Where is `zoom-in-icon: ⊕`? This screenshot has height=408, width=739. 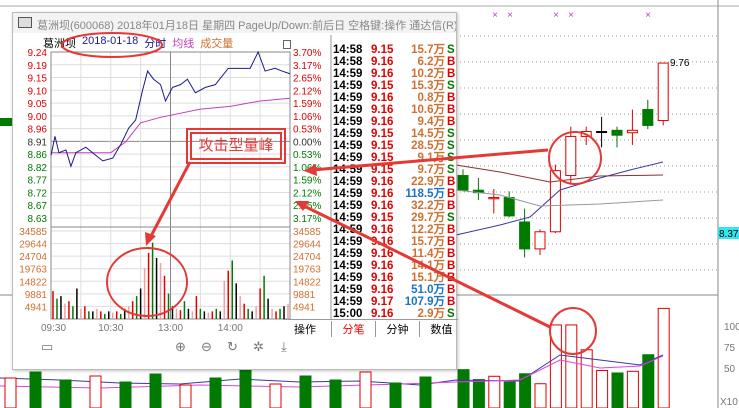 zoom-in-icon: ⊕ is located at coordinates (180, 346).